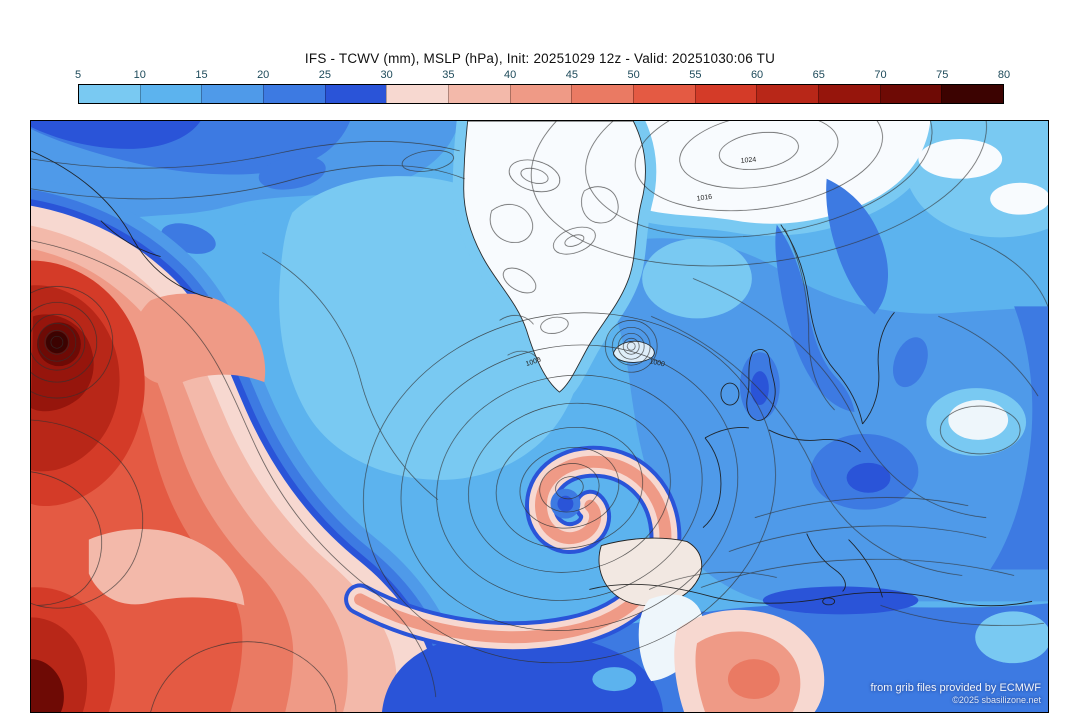  What do you see at coordinates (704, 198) in the screenshot?
I see `isobar-label: 1016` at bounding box center [704, 198].